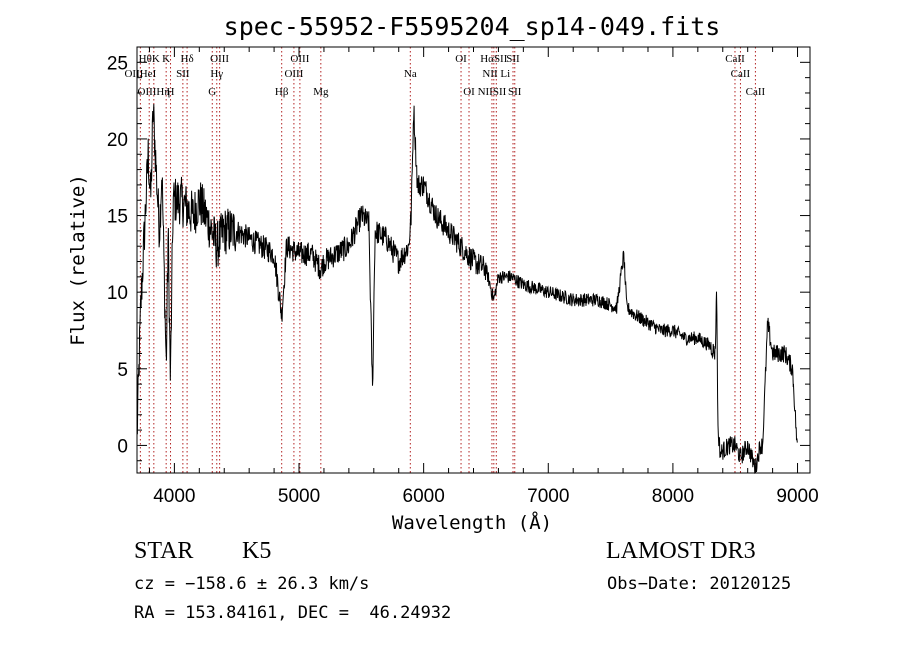  Describe the element at coordinates (174, 496) in the screenshot. I see `x-tick-label: 4000` at that location.